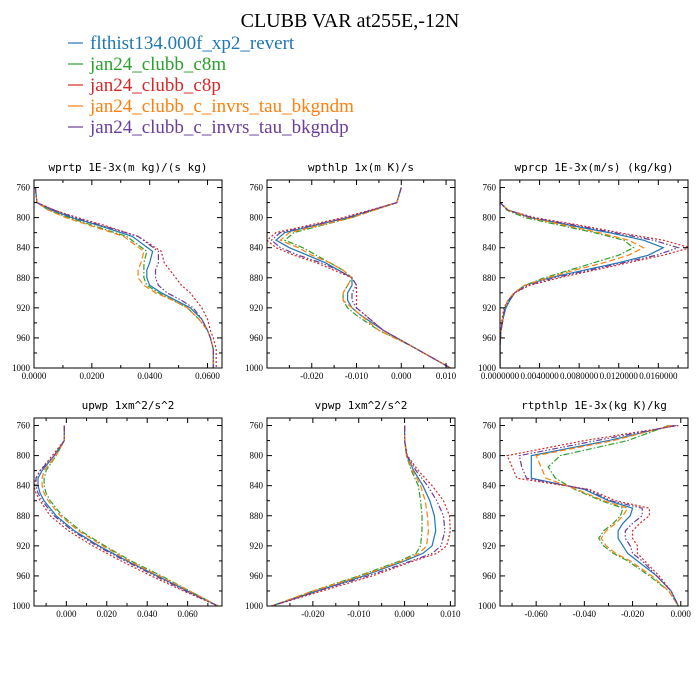 The image size is (700, 700). I want to click on x-tick-label: 0.0160000, so click(658, 376).